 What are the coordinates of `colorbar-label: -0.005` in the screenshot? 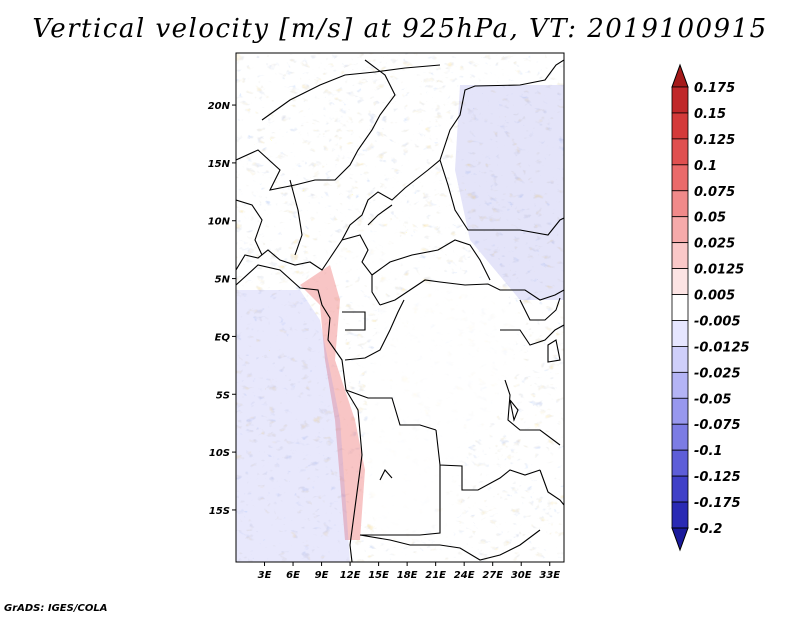 It's located at (717, 321).